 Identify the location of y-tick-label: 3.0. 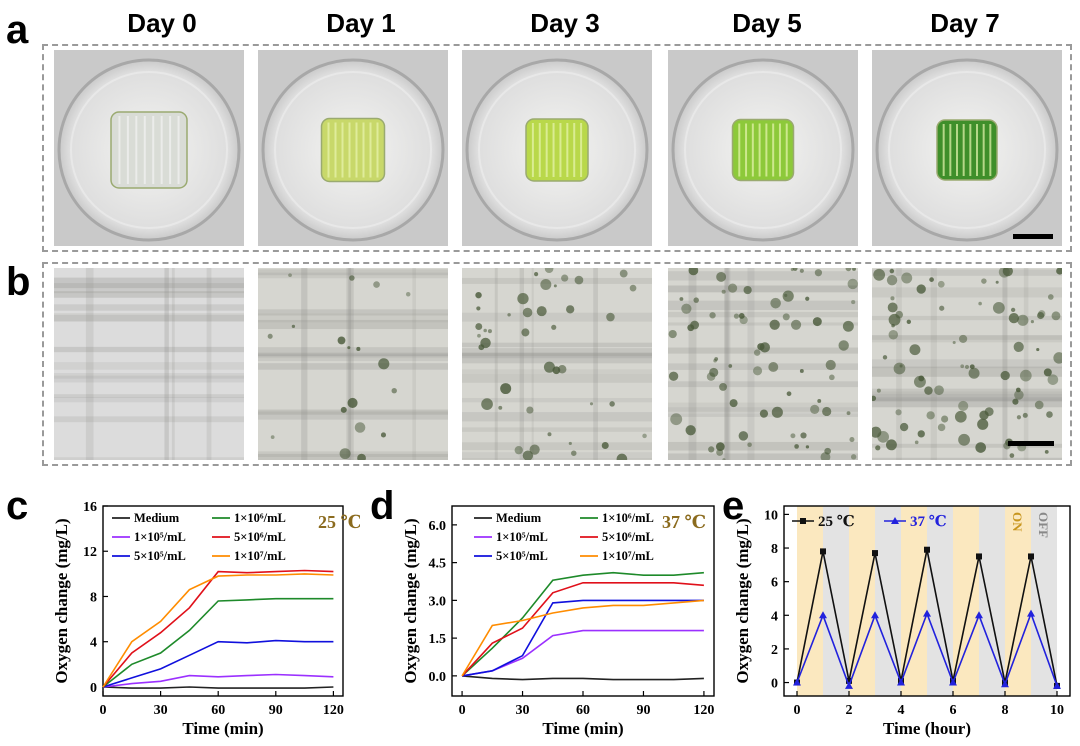
(438, 601).